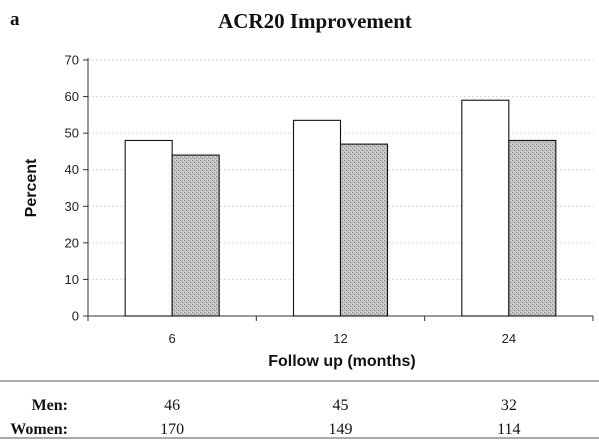  What do you see at coordinates (342, 361) in the screenshot?
I see `x-axis-title: Follow up (months)` at bounding box center [342, 361].